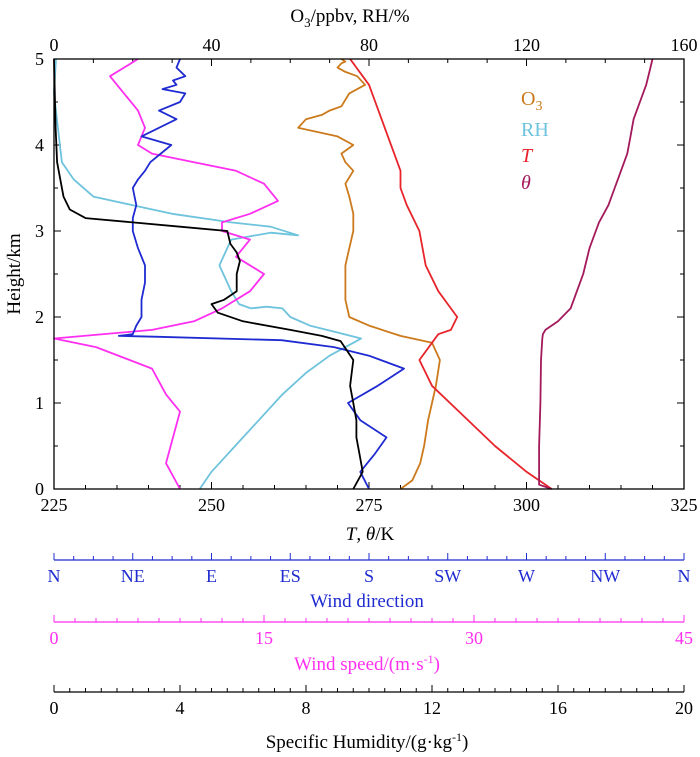  I want to click on specific-humidity-tick-label: 20, so click(684, 708).